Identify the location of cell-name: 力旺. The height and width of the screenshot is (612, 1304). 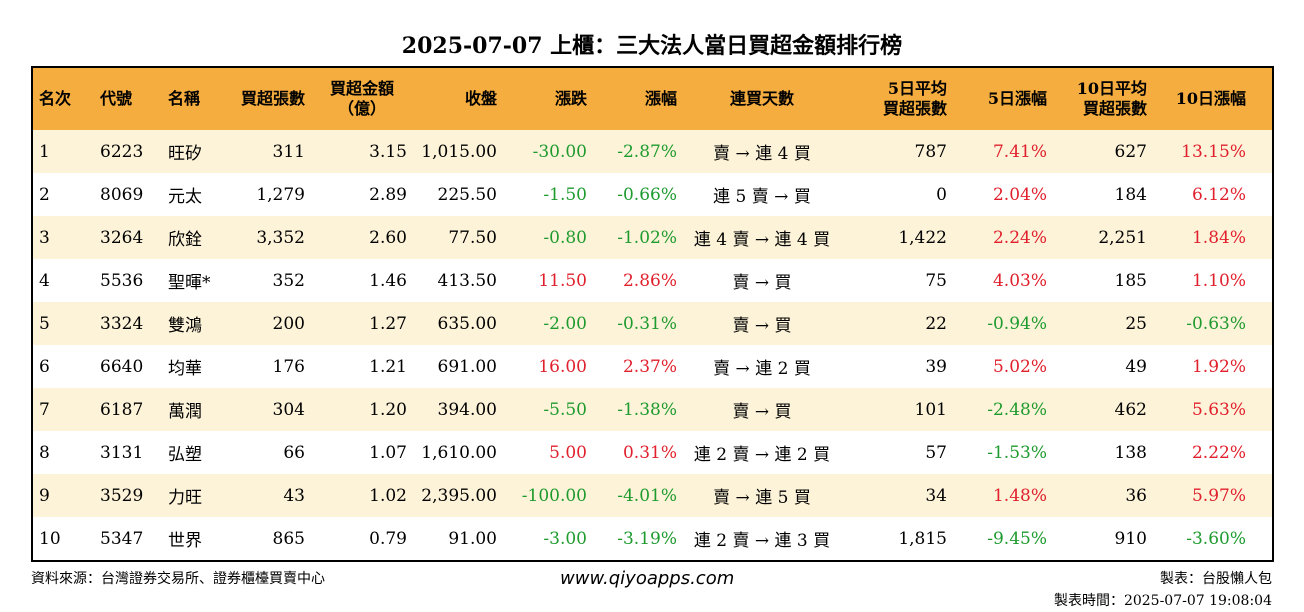
(185, 498).